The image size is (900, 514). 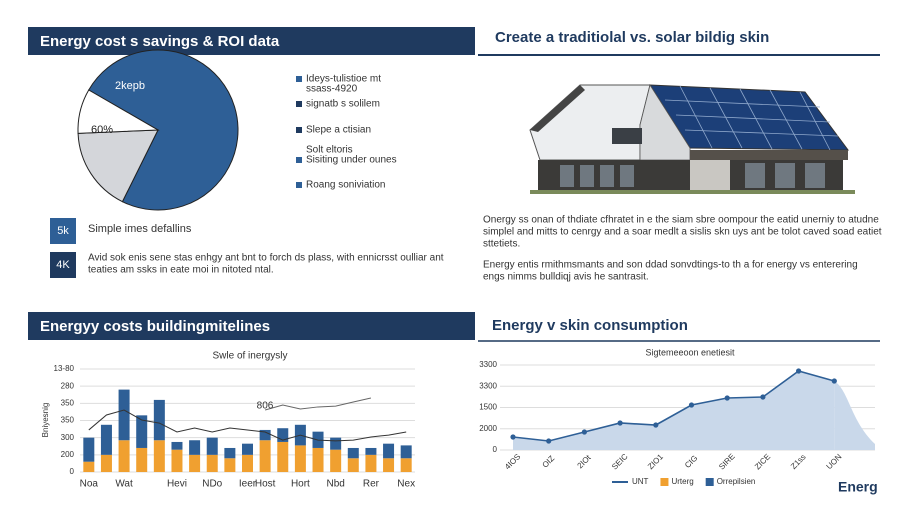 I want to click on stat-badge-text: 5k, so click(x=63, y=231).